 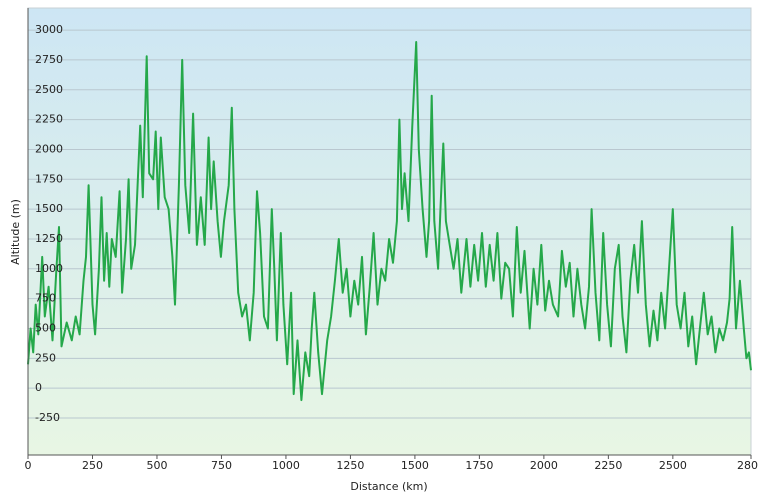 I want to click on y-tick-label: 1500, so click(x=49, y=208).